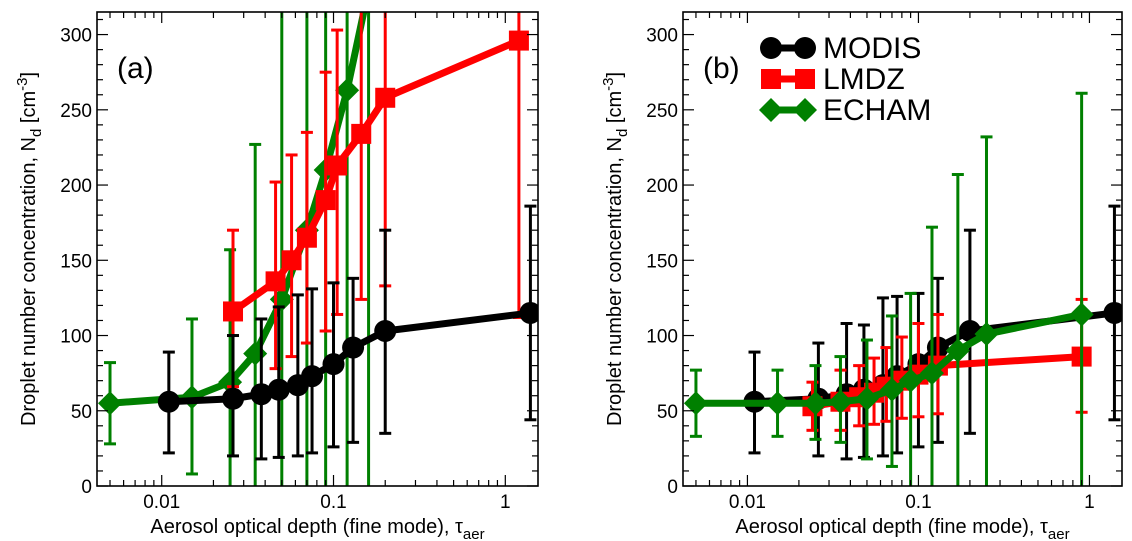 This screenshot has height=541, width=1132. What do you see at coordinates (747, 502) in the screenshot?
I see `panel-b-x-tick-label: 0.01` at bounding box center [747, 502].